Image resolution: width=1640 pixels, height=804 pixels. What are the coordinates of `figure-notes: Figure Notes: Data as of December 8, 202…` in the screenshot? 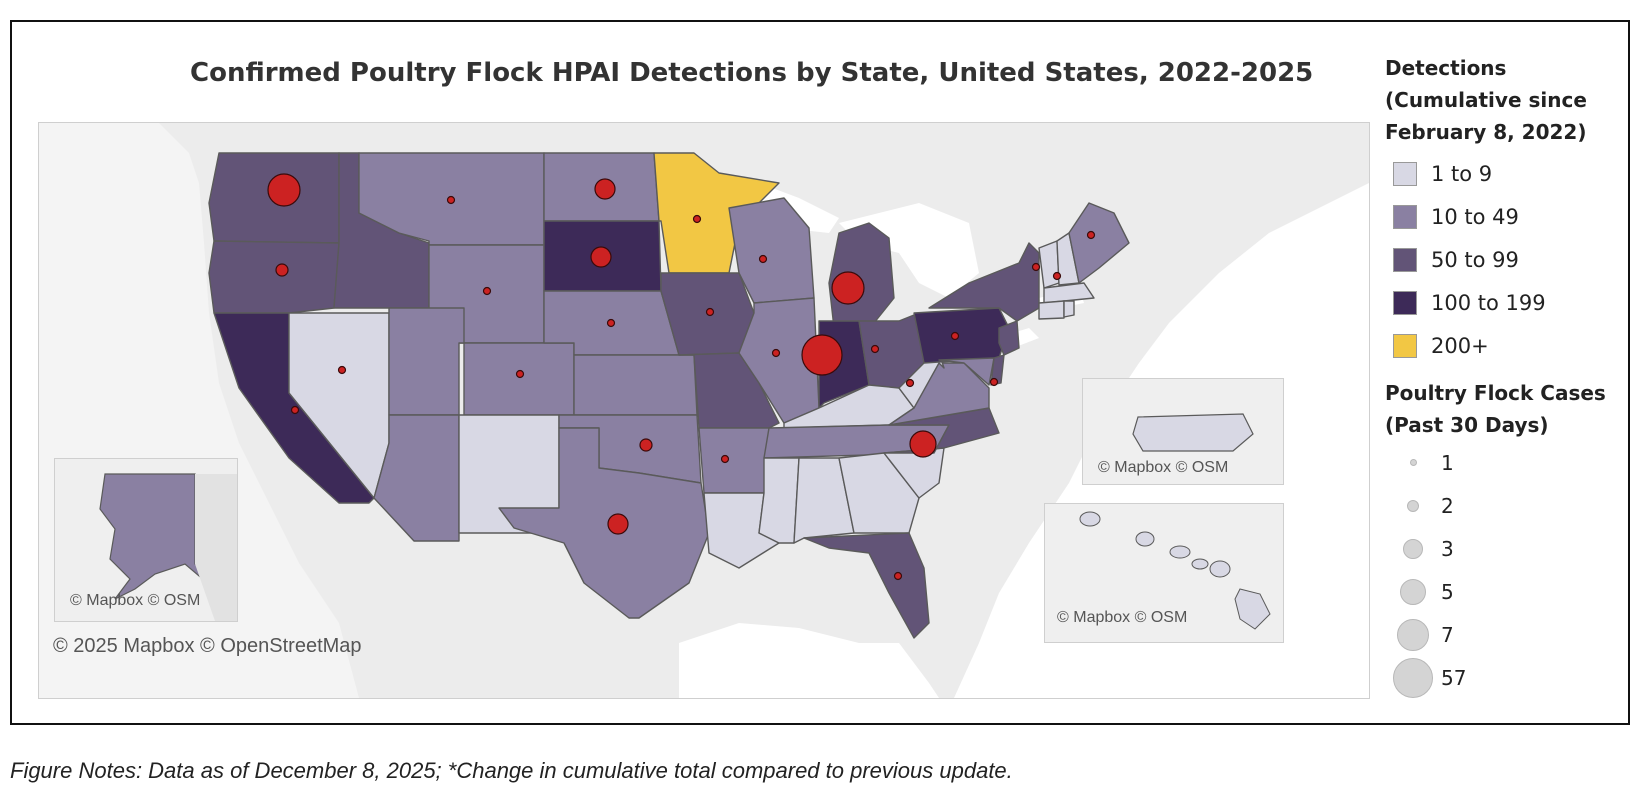 It's located at (511, 770).